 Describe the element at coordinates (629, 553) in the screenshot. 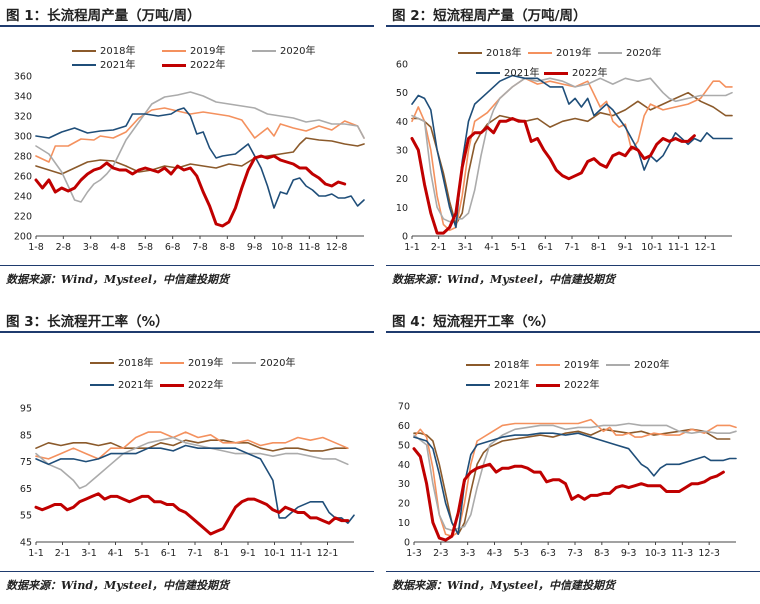

I see `x-tick-label: 9-3` at that location.